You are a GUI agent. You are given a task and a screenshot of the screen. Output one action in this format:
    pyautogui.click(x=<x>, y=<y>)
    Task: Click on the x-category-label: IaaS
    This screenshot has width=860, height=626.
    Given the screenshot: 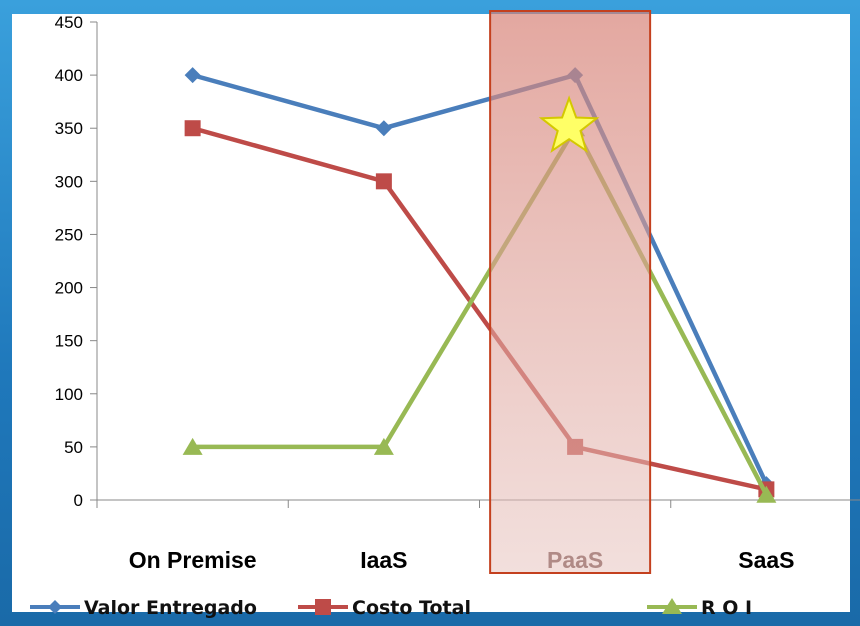 What is the action you would take?
    pyautogui.click(x=383, y=560)
    